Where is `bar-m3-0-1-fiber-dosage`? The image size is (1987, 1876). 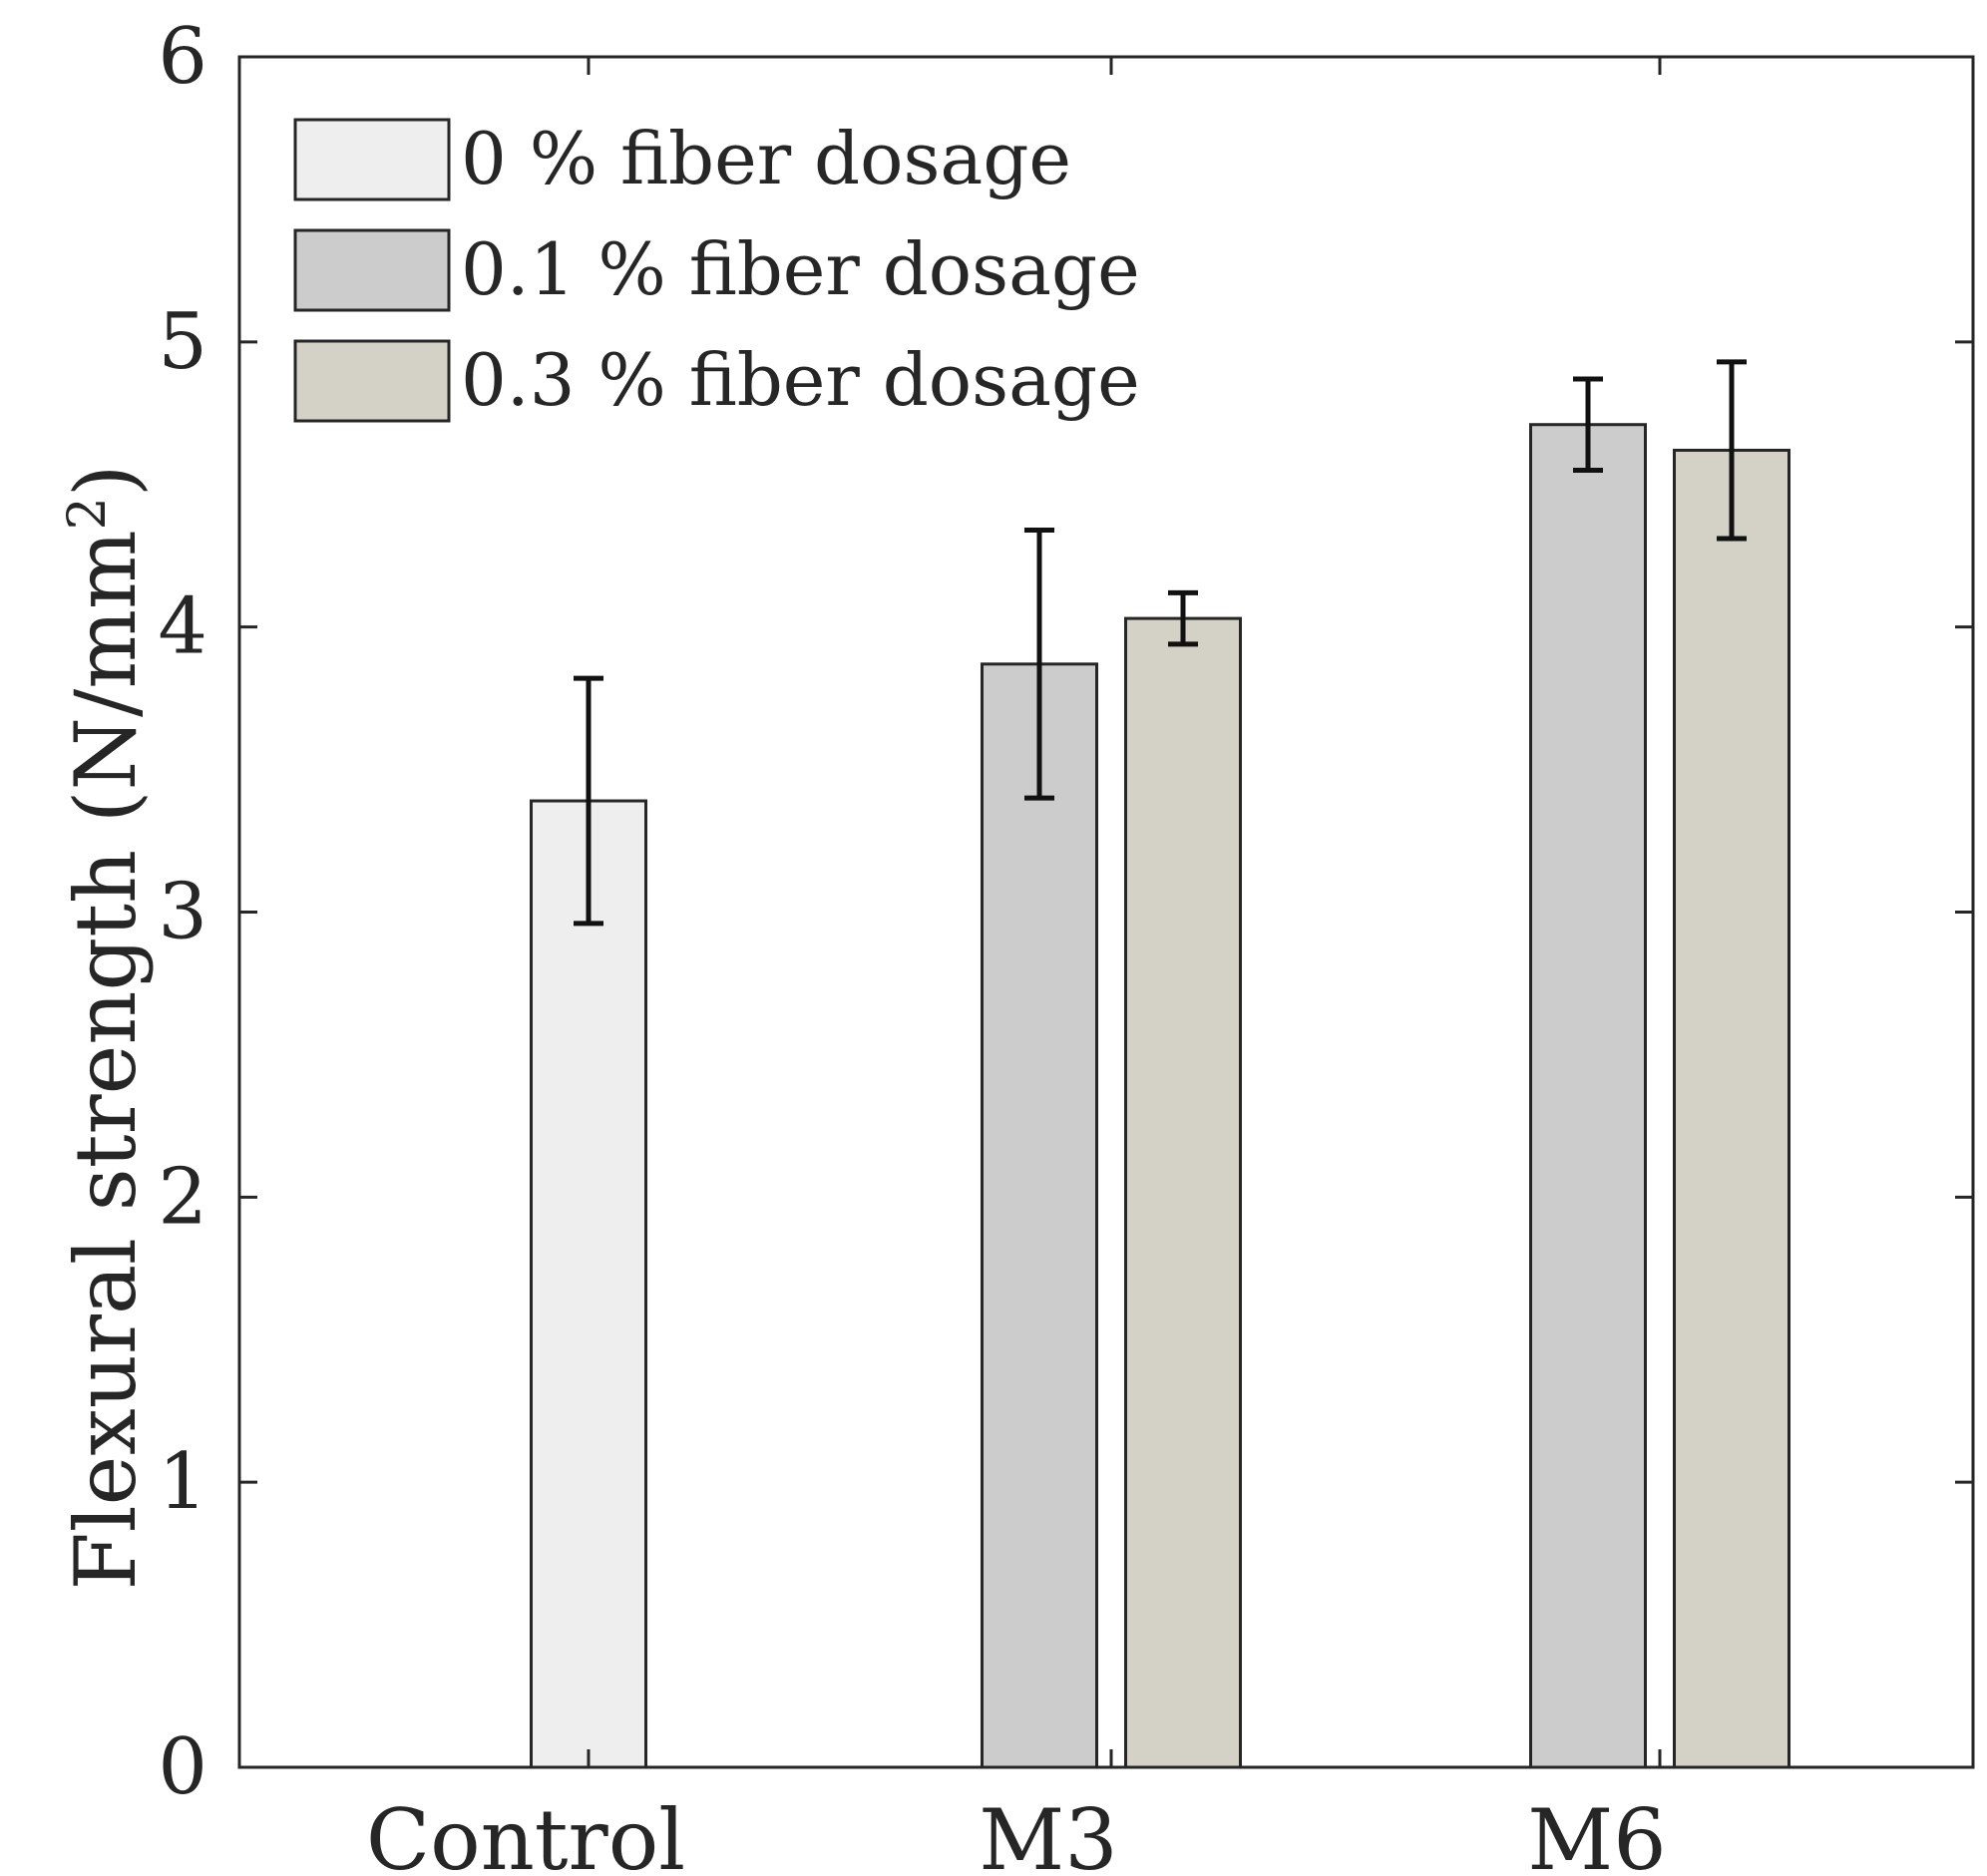
bar-m3-0-1-fiber-dosage is located at coordinates (1039, 1215).